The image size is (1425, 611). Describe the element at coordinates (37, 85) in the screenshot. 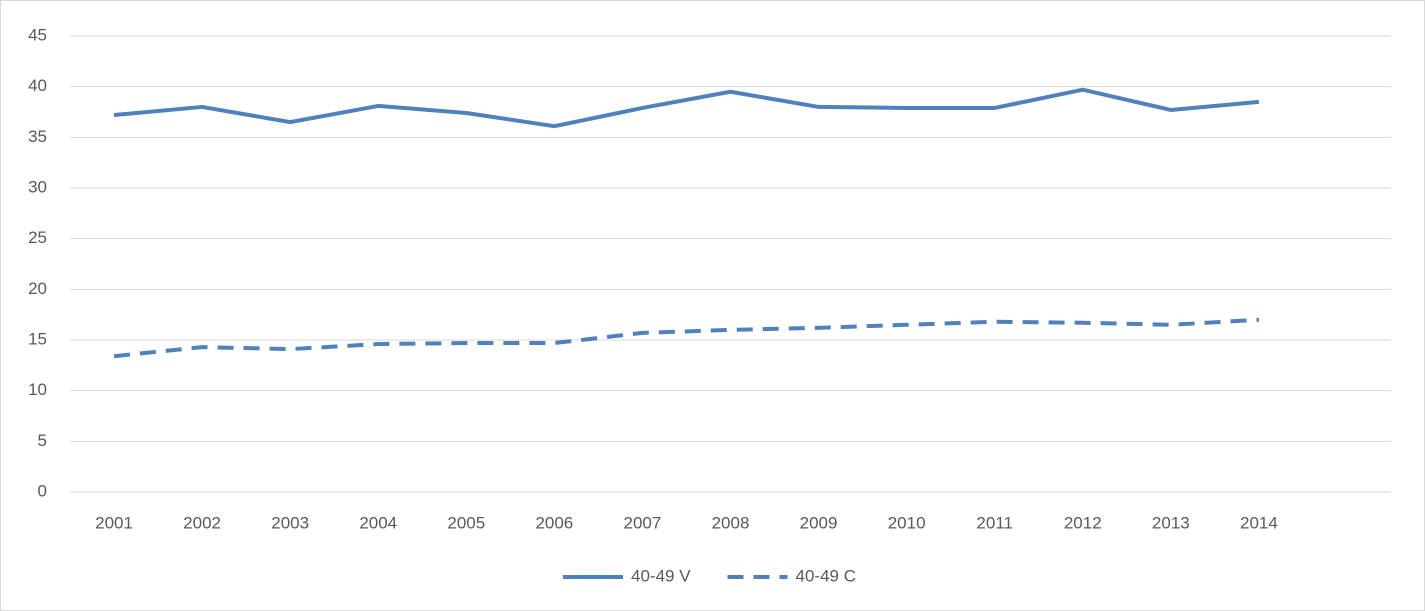

I see `y-tick-label: 40` at that location.